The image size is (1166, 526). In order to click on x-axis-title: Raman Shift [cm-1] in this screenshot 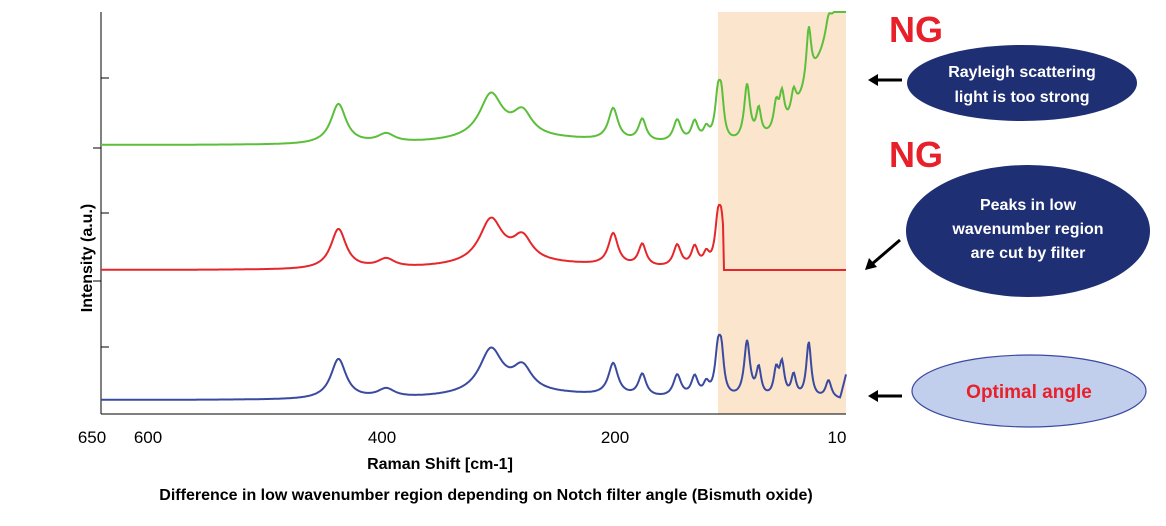, I will do `click(440, 464)`.